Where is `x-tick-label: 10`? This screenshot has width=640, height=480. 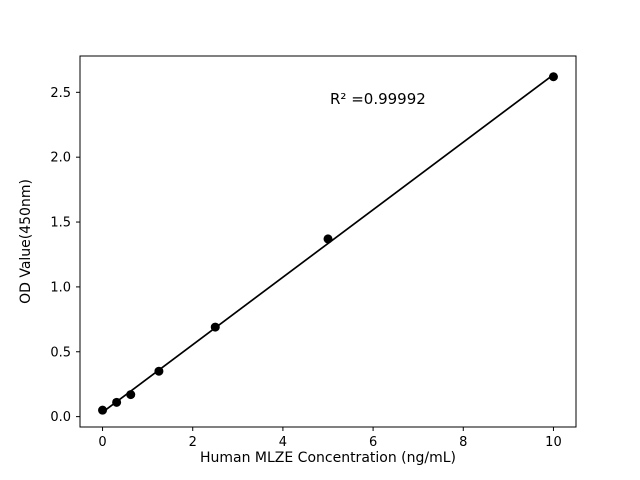
x-tick-label: 10 is located at coordinates (553, 442).